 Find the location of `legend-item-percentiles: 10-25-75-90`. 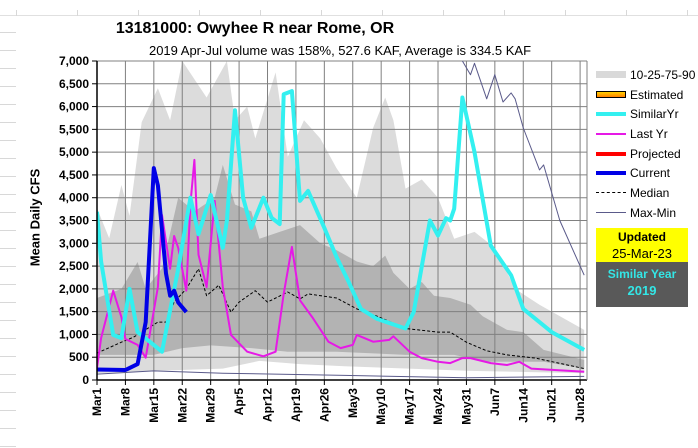

legend-item-percentiles: 10-25-75-90 is located at coordinates (645, 75).